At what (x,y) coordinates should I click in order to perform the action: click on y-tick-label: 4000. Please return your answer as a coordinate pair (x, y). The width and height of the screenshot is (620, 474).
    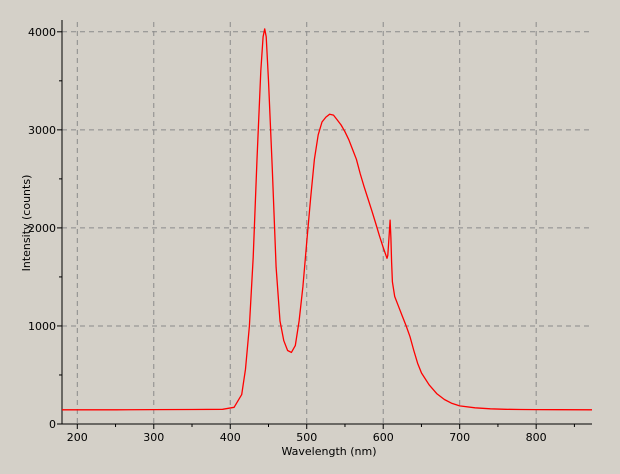
    Looking at the image, I should click on (42, 32).